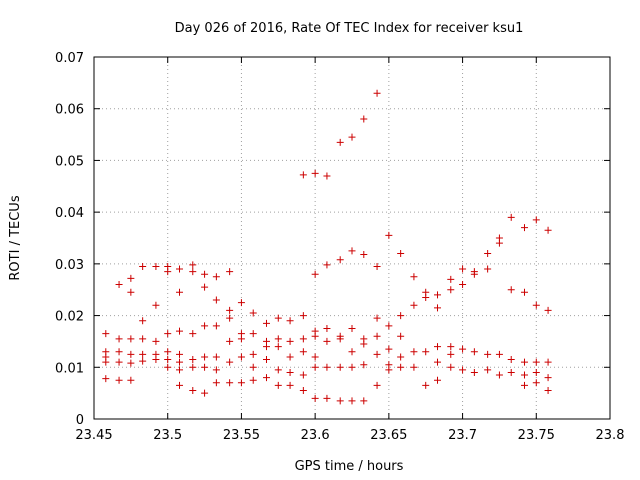  Describe the element at coordinates (167, 435) in the screenshot. I see `x-tick-label: 23.5` at that location.